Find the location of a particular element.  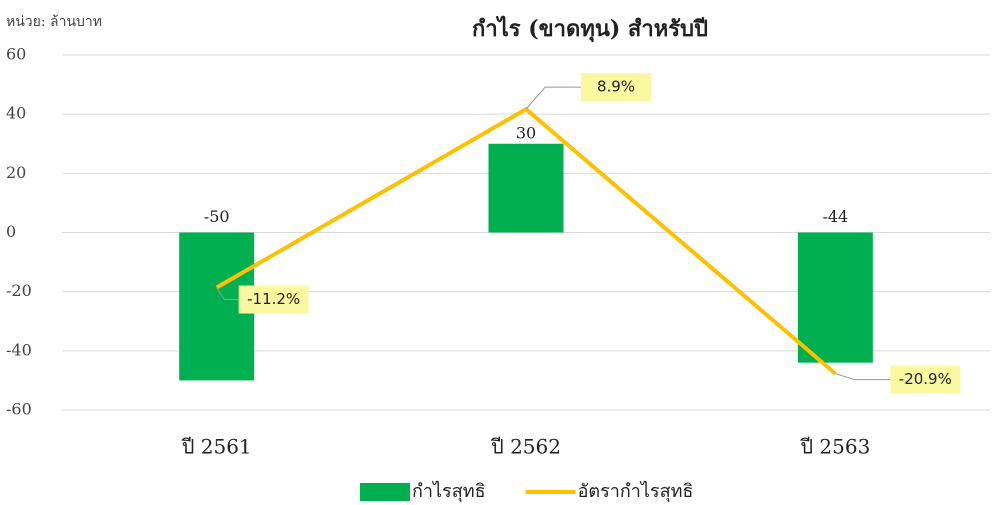

x-tick-label: ปี 2562 is located at coordinates (526, 447).